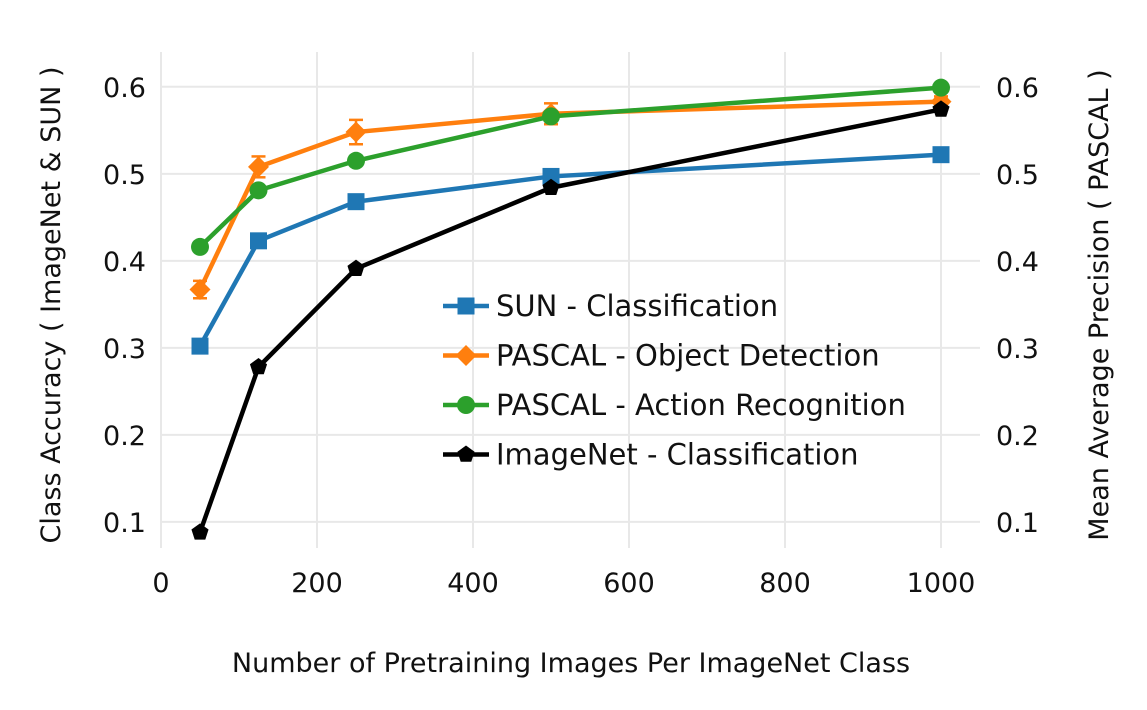  I want to click on legend-item: PASCAL - Object Detection, so click(661, 356).